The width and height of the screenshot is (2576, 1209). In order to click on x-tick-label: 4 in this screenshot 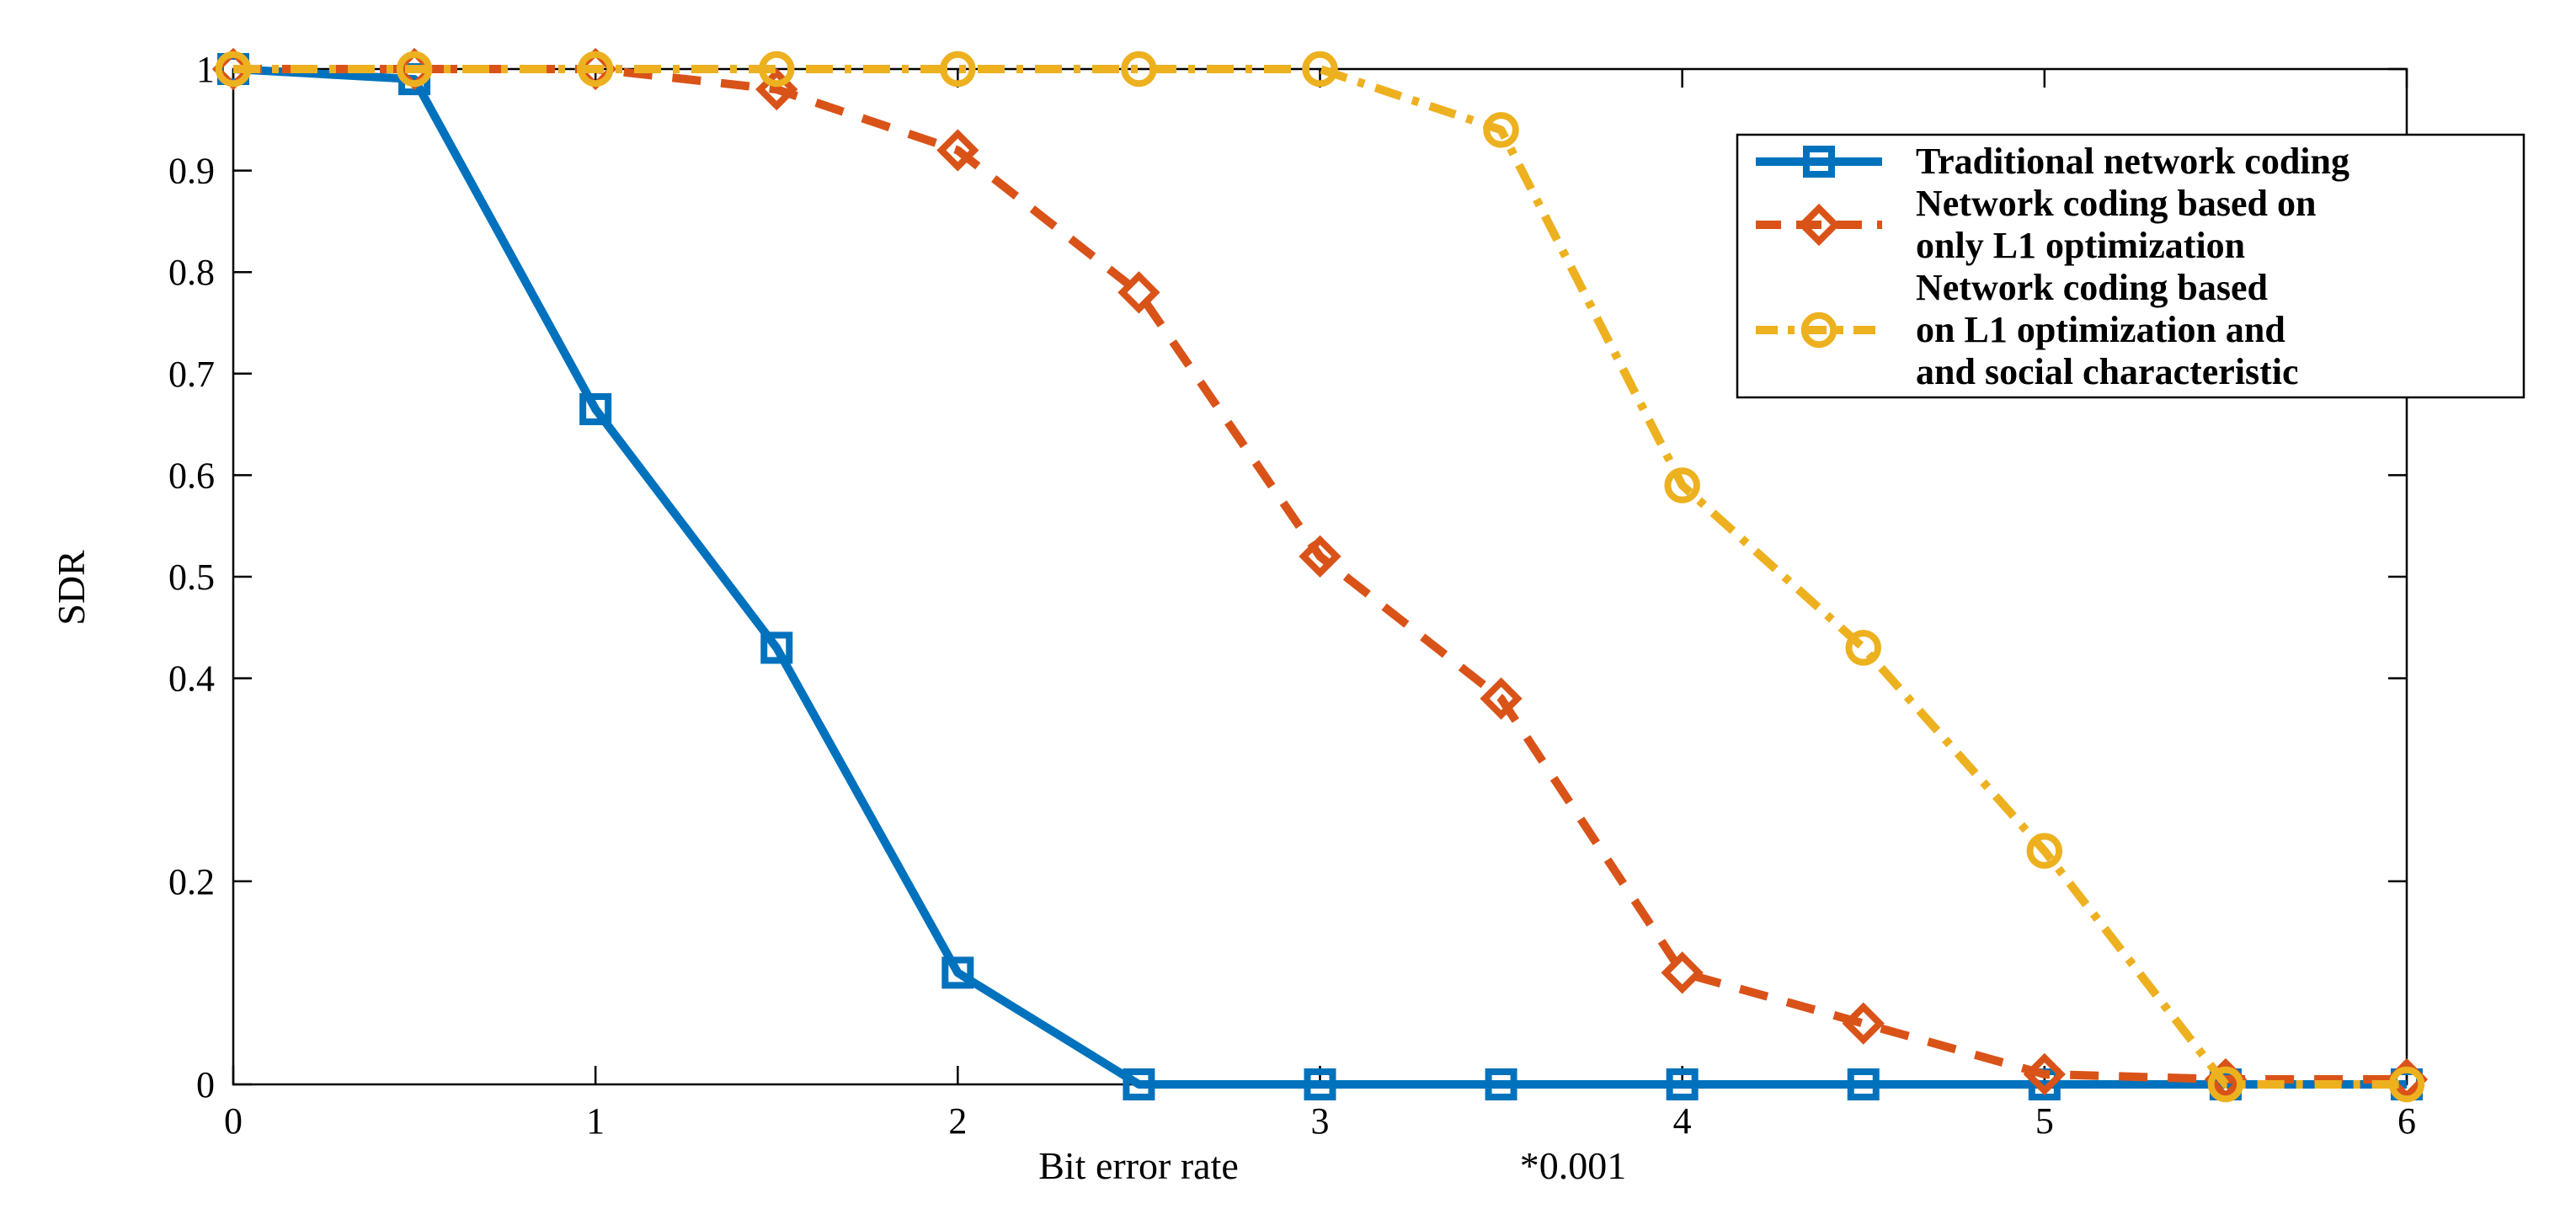, I will do `click(1682, 1121)`.